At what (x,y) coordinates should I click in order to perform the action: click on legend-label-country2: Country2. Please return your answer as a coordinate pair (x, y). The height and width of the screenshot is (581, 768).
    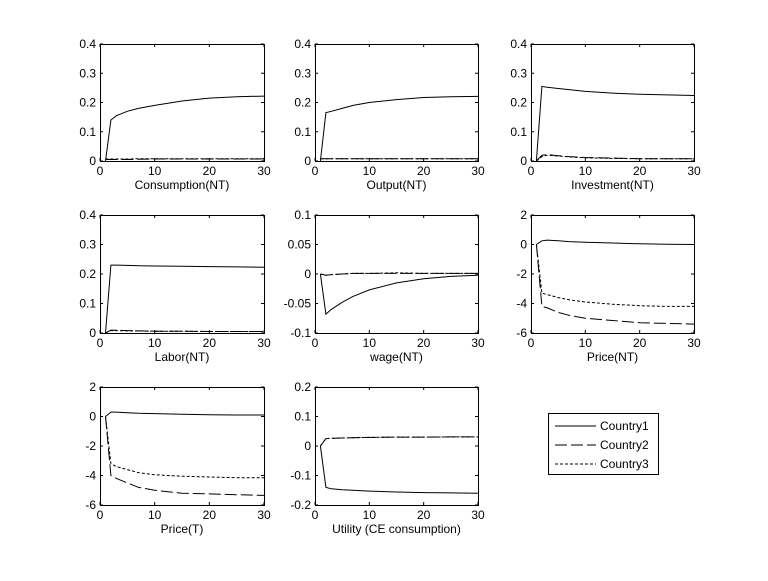
    Looking at the image, I should click on (624, 445).